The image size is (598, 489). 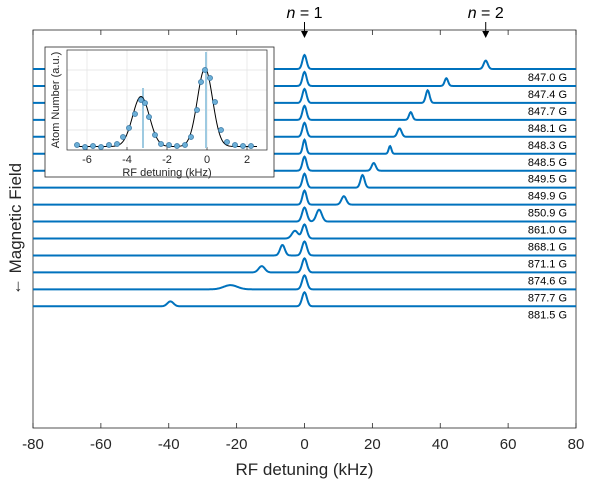 What do you see at coordinates (547, 112) in the screenshot?
I see `trace-label: 847.7 G` at bounding box center [547, 112].